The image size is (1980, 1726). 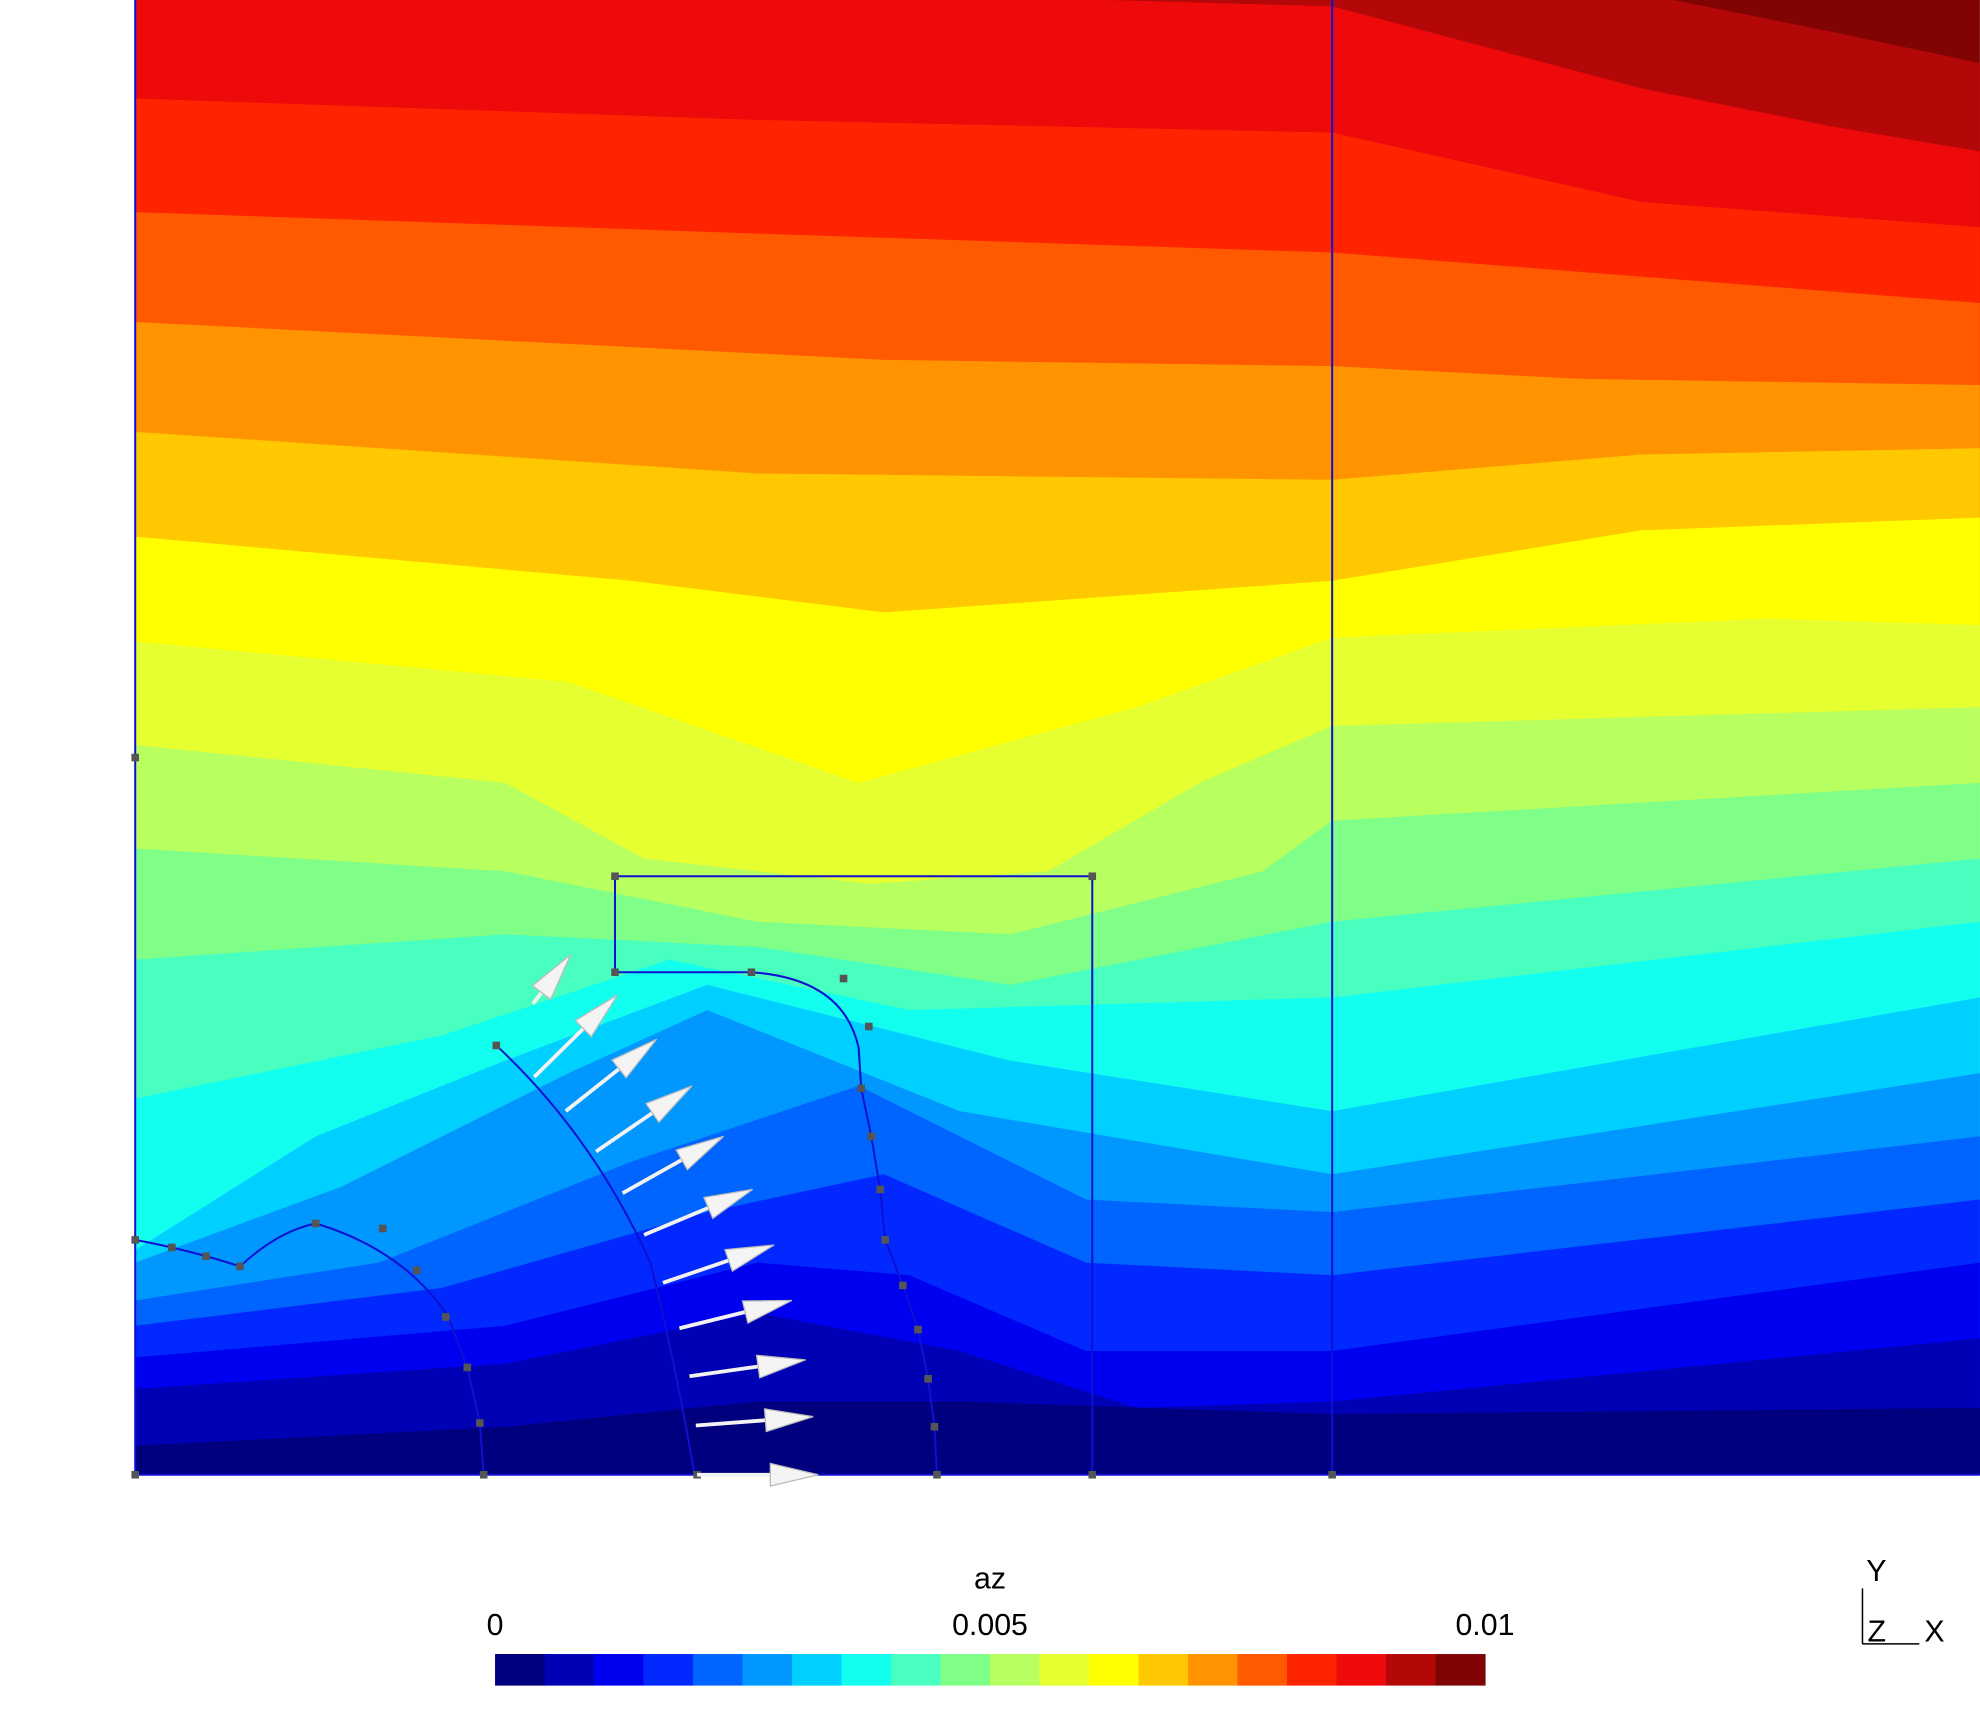 What do you see at coordinates (495, 1625) in the screenshot?
I see `colorbar-tick-label: 0` at bounding box center [495, 1625].